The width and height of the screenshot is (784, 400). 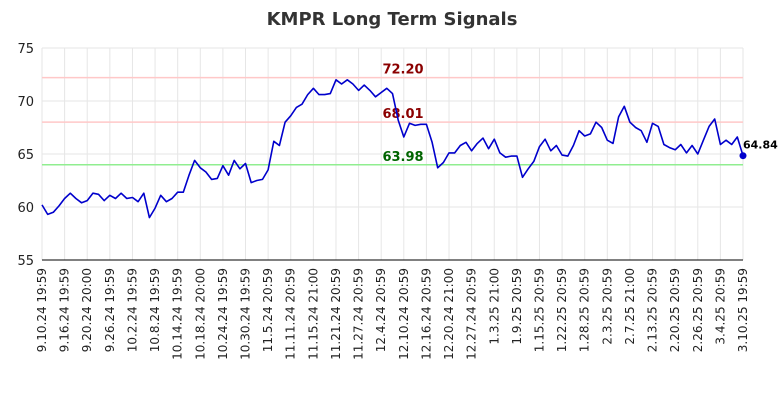 I want to click on y-tick-label: 75, so click(x=25, y=49).